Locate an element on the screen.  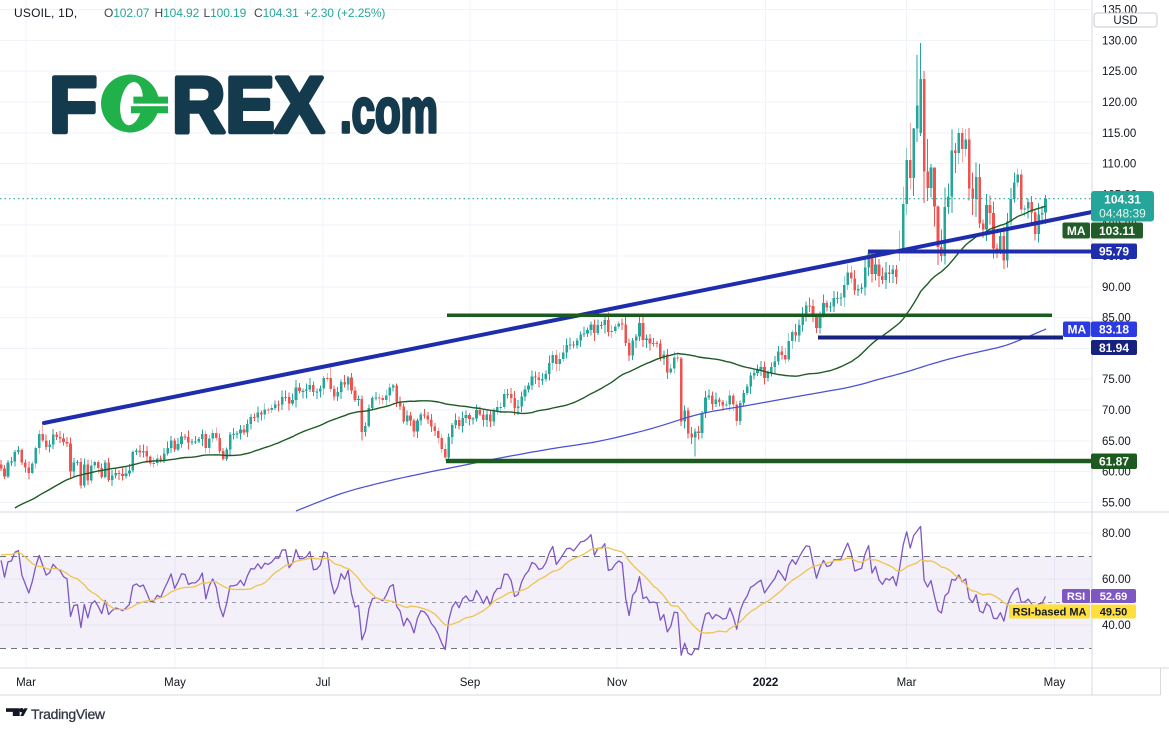
svg-text: 04:48:39 is located at coordinates (1122, 214).